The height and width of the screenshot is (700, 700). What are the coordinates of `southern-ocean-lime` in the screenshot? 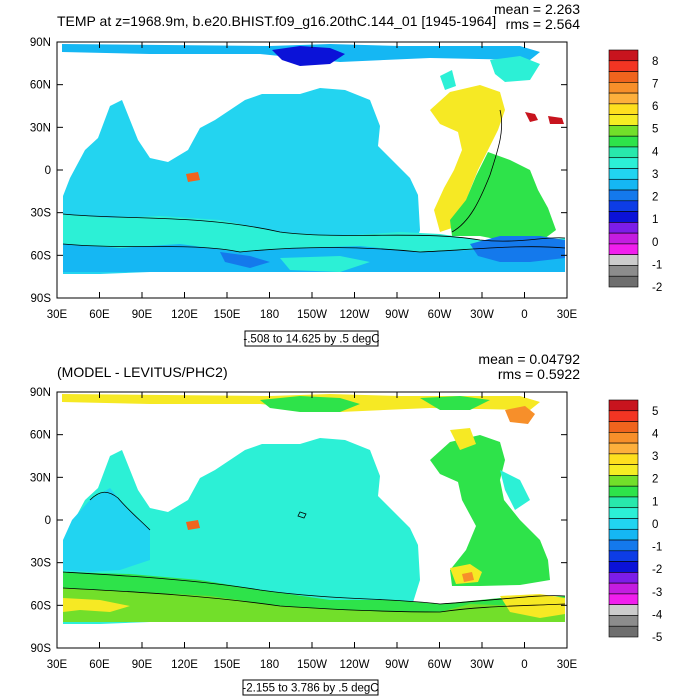 It's located at (314, 605).